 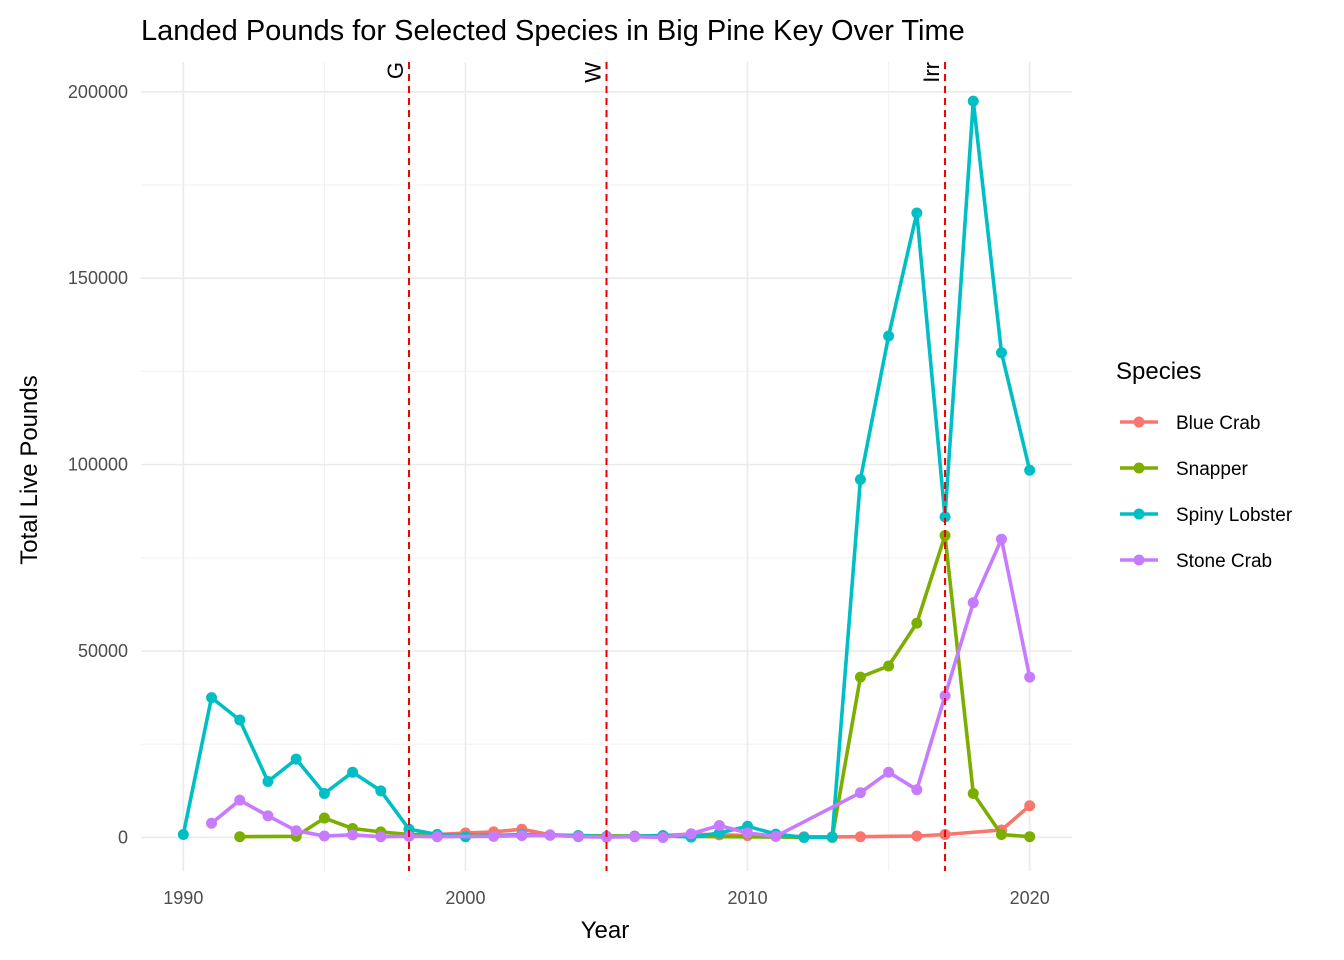 What do you see at coordinates (123, 837) in the screenshot?
I see `y-tick-label: 0` at bounding box center [123, 837].